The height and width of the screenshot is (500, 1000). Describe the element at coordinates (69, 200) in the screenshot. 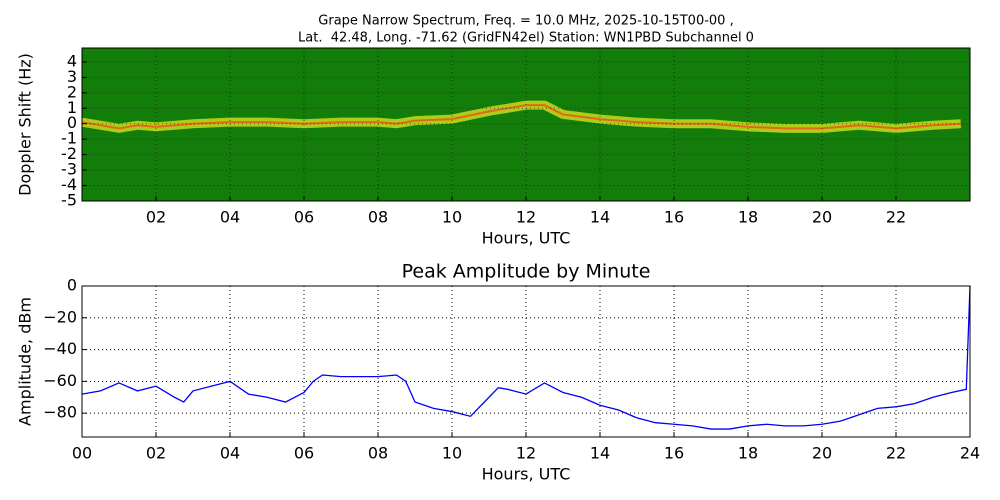

I see `y-tick-label: -5` at that location.